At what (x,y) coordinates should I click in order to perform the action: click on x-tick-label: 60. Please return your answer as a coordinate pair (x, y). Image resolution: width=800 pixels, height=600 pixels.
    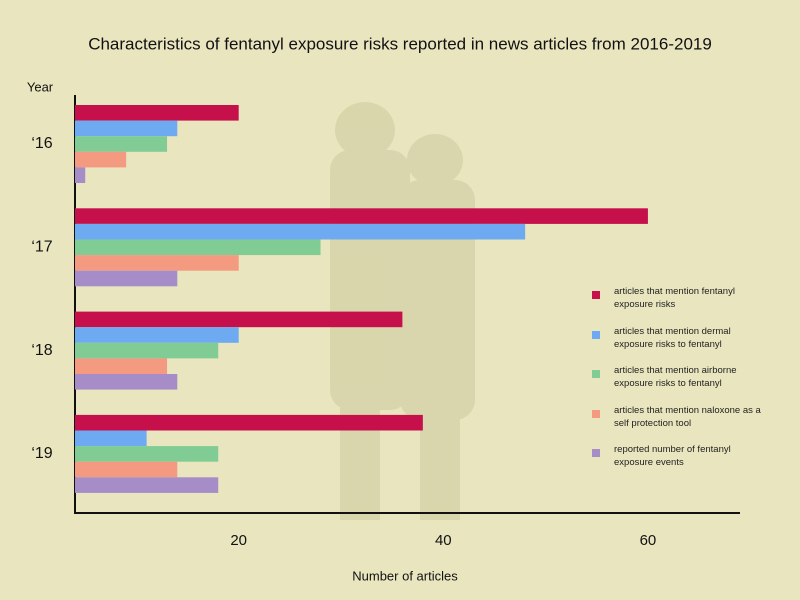
    Looking at the image, I should click on (648, 540).